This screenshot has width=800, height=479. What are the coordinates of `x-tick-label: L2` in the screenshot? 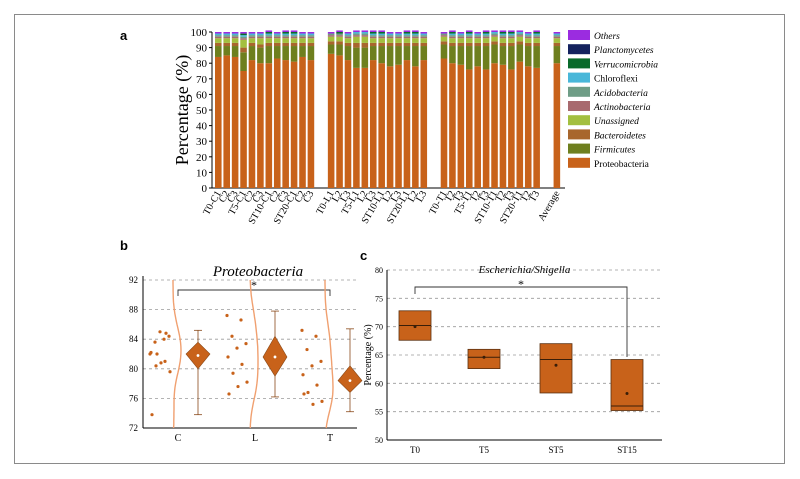 It's located at (362, 196).